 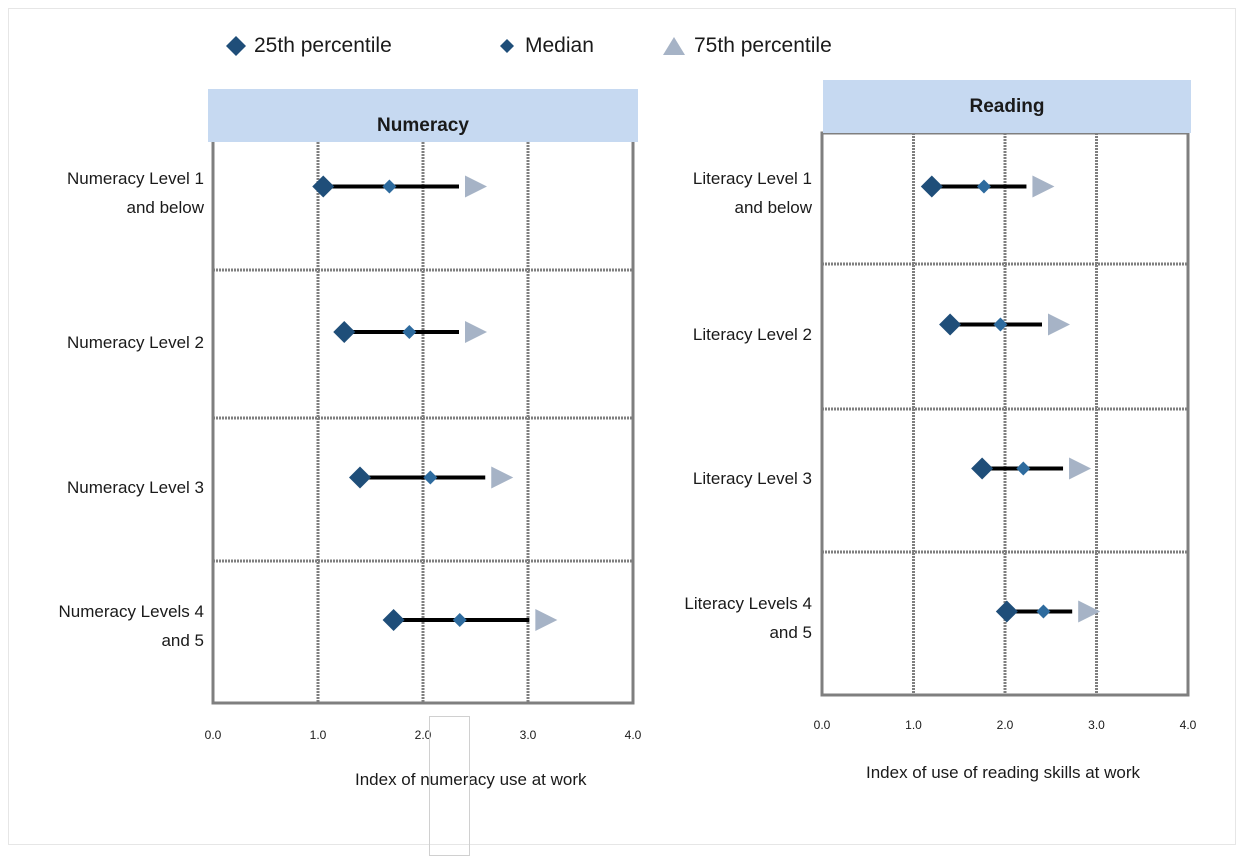 What do you see at coordinates (135, 487) in the screenshot?
I see `category-label-line: Numeracy Level 3` at bounding box center [135, 487].